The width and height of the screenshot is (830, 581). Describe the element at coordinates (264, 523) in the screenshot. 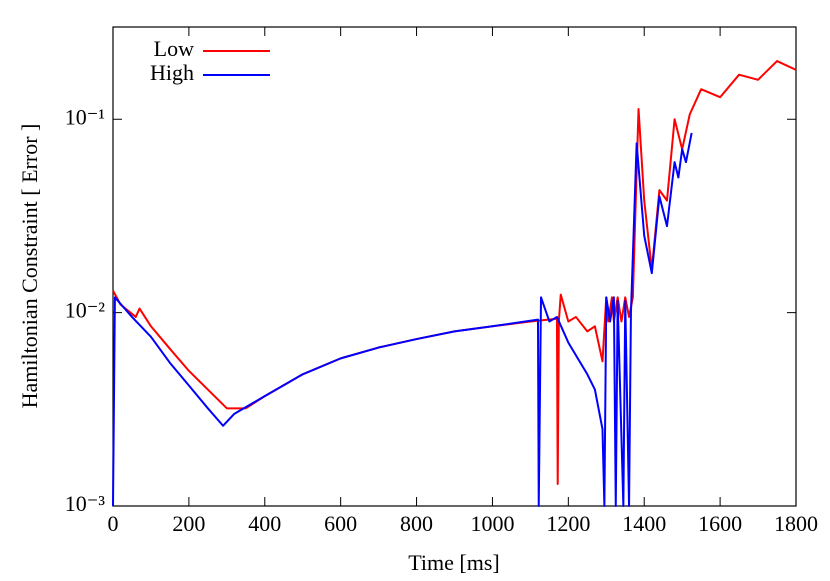

I see `x-tick-label: 400` at that location.